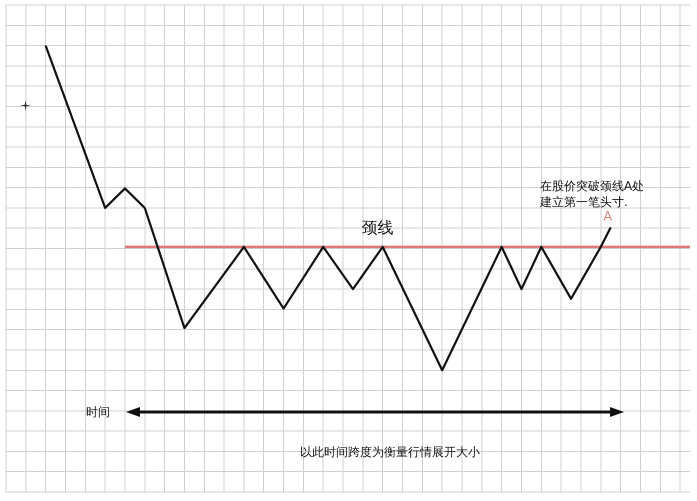 The image size is (697, 501). What do you see at coordinates (390, 452) in the screenshot?
I see `text: 以此时间跨度为衡量行情展开大小` at bounding box center [390, 452].